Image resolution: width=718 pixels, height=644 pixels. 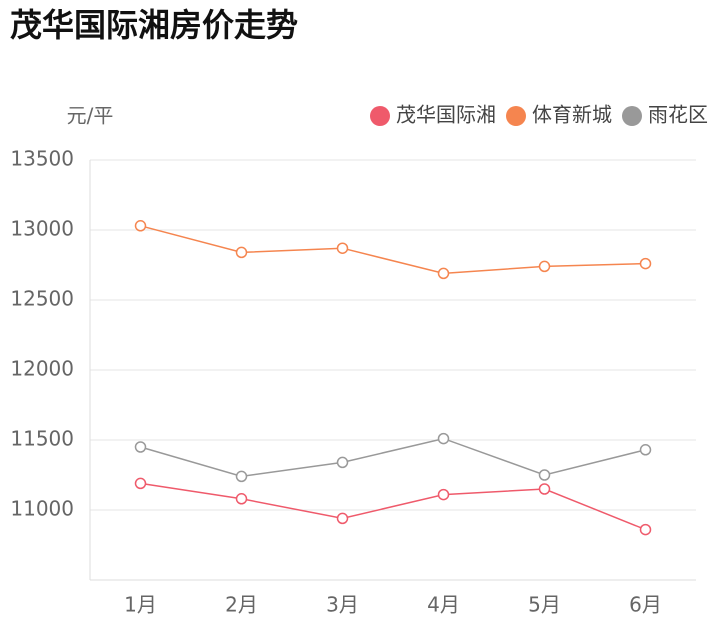 What do you see at coordinates (42, 159) in the screenshot?
I see `y-tick-label: 13500` at bounding box center [42, 159].